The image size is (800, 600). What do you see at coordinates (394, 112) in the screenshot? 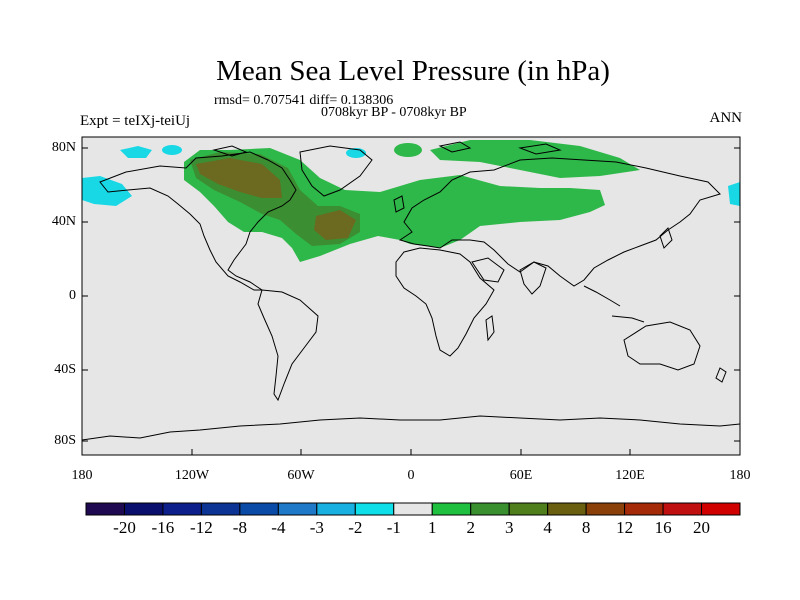
I see `period-line: 0708kyr BP - 0708kyr BP` at bounding box center [394, 112].